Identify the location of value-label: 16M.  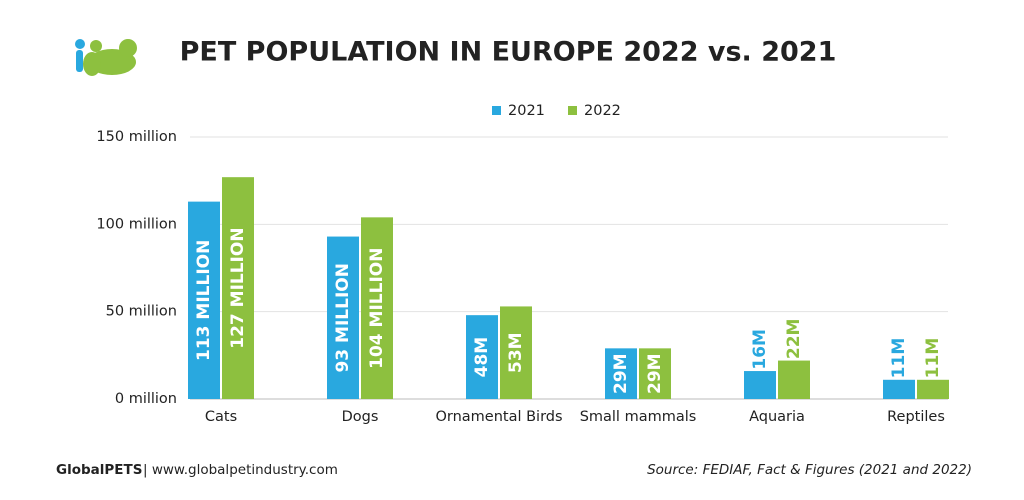
(760, 349).